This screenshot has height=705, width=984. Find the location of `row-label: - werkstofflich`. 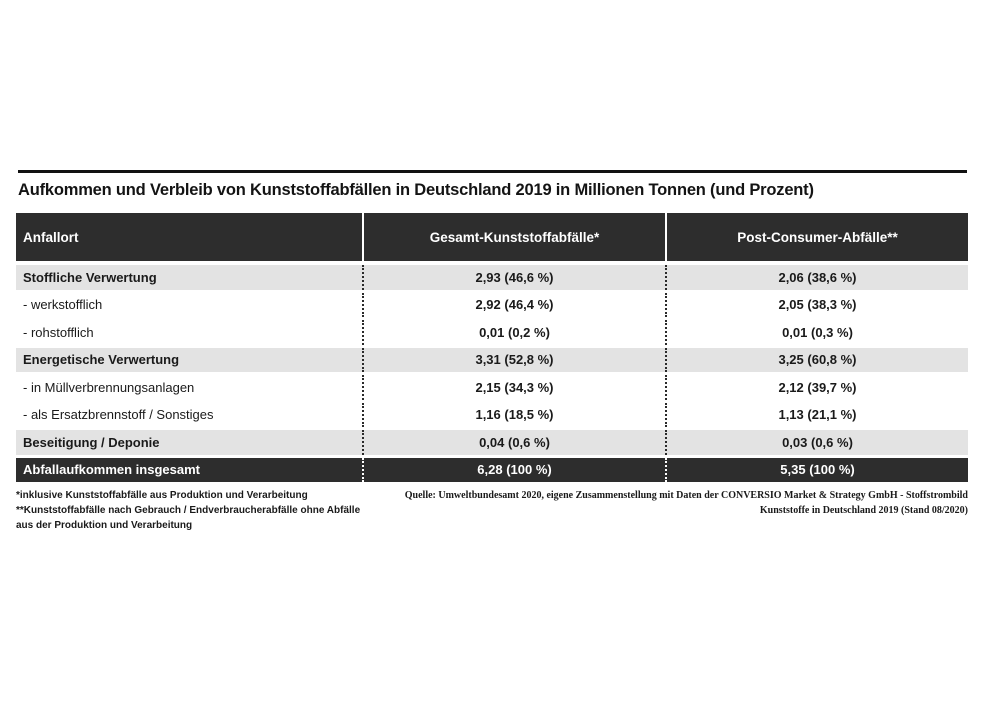

row-label: - werkstofflich is located at coordinates (63, 305).